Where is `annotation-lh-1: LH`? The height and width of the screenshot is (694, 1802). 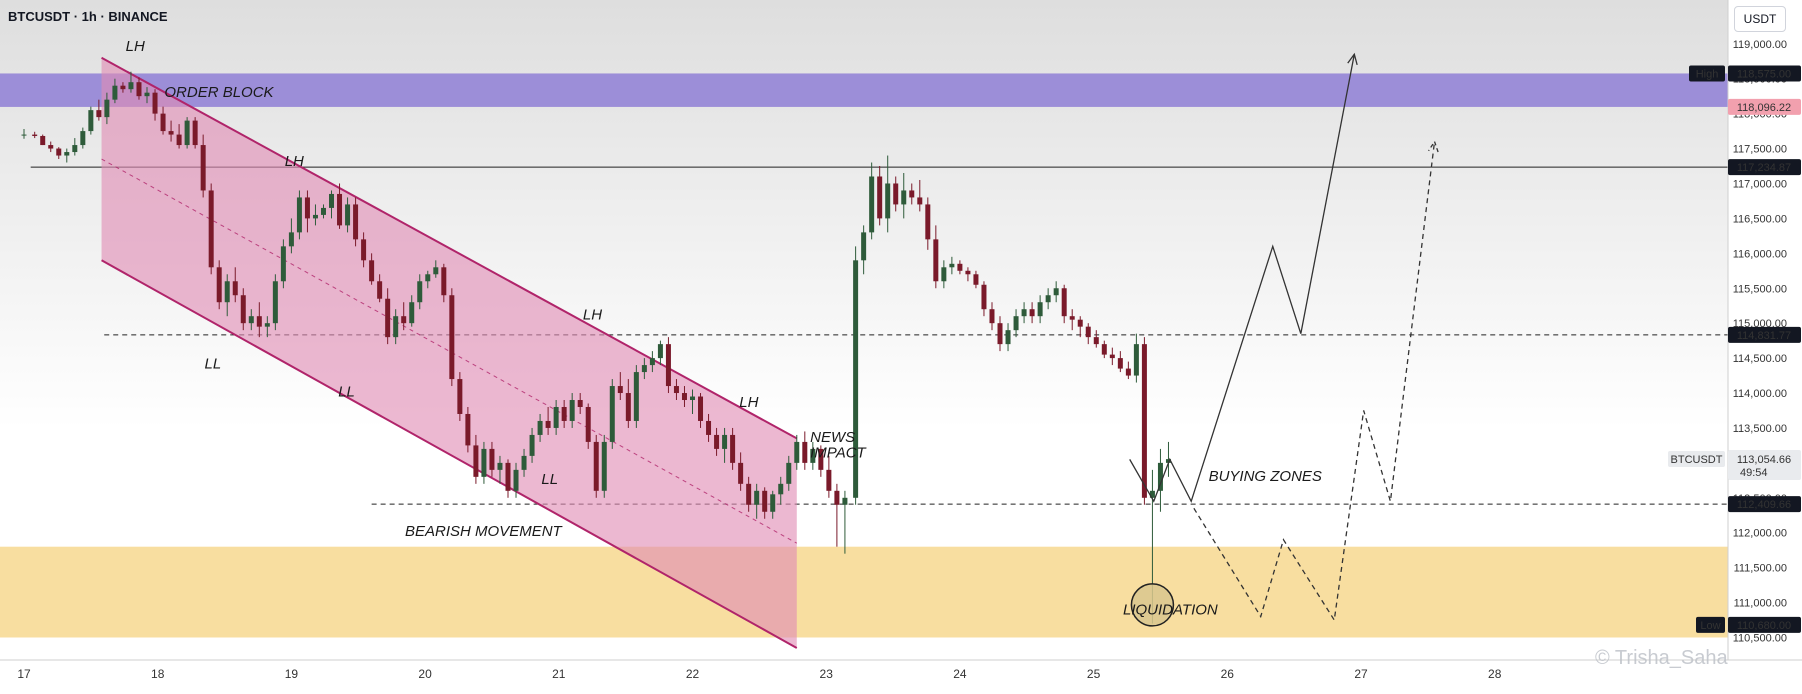
annotation-lh-1: LH is located at coordinates (294, 161).